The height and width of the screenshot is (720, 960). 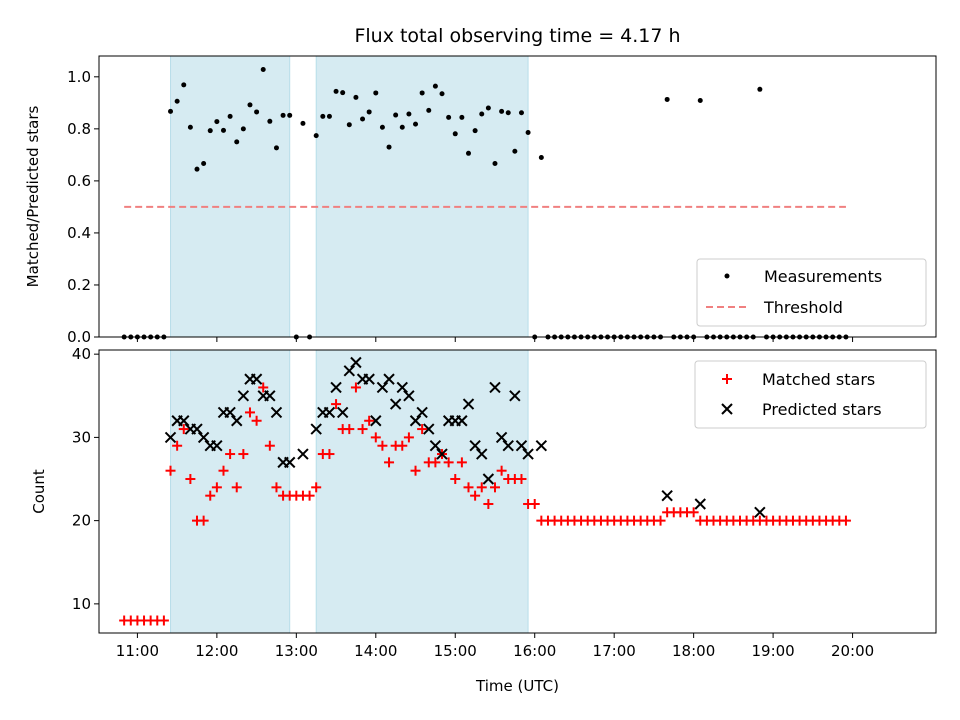 I want to click on x-tick-label: 15:00, so click(x=455, y=651).